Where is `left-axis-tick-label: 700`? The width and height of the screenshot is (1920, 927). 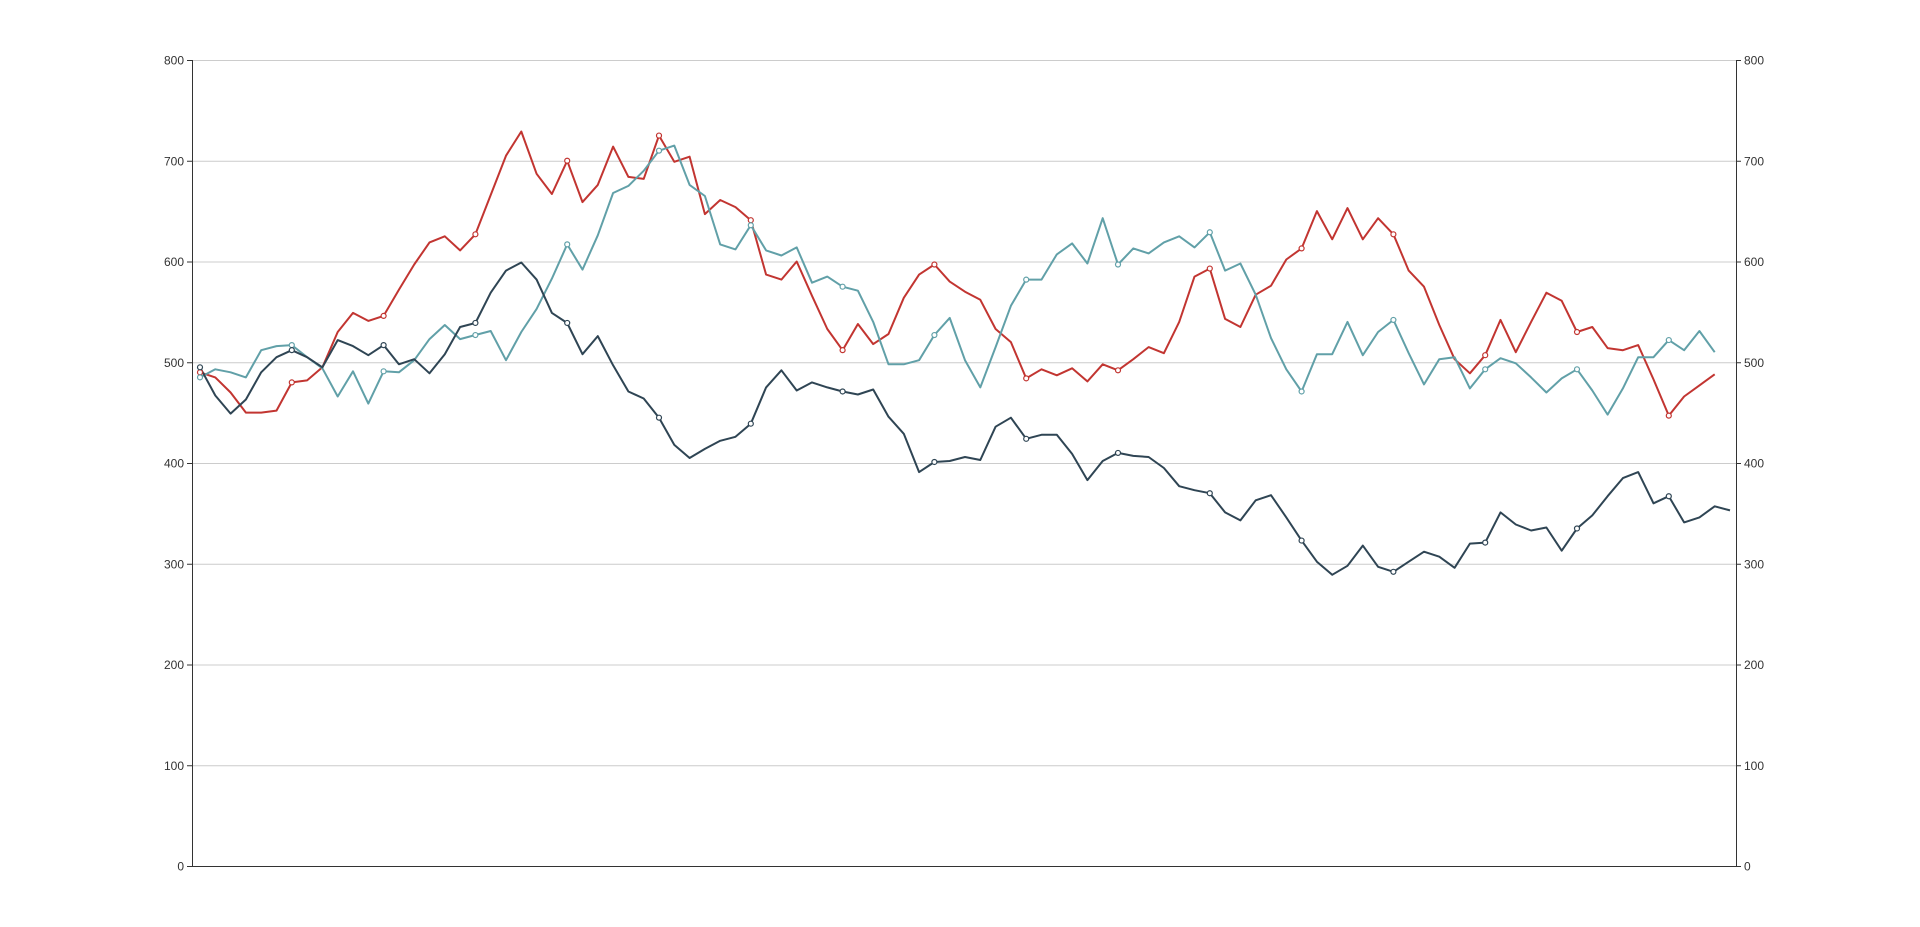 left-axis-tick-label: 700 is located at coordinates (174, 161).